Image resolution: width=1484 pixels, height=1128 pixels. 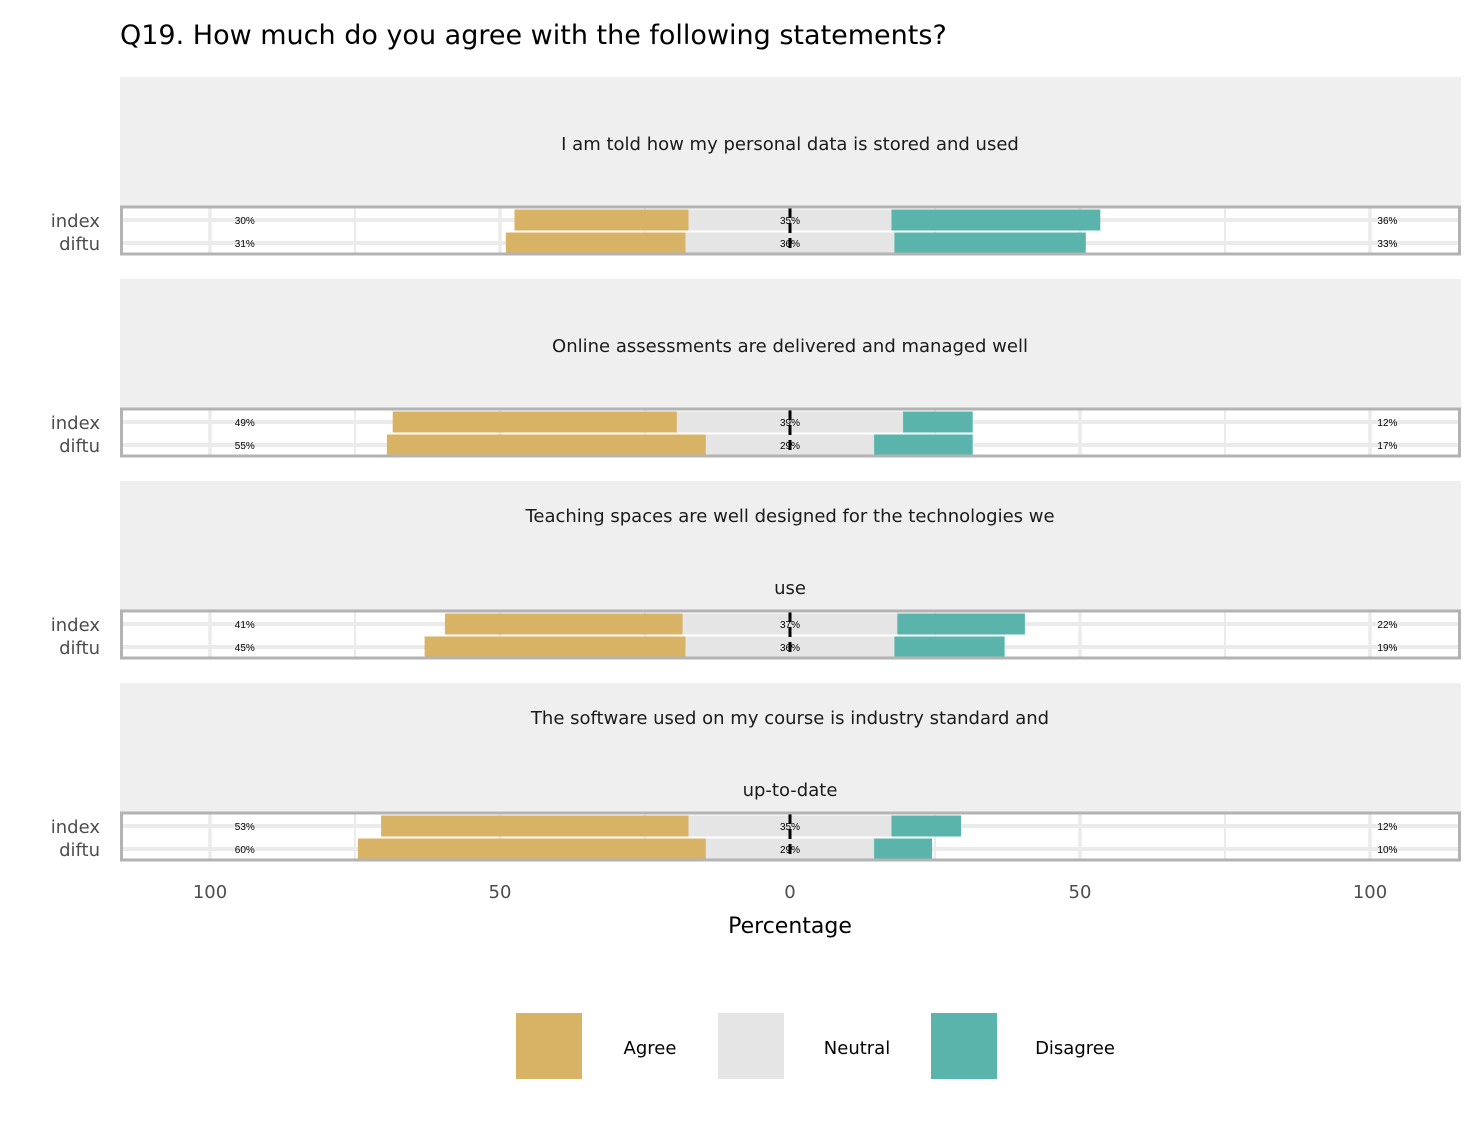 I want to click on legend-swatch-disagree, so click(x=964, y=1046).